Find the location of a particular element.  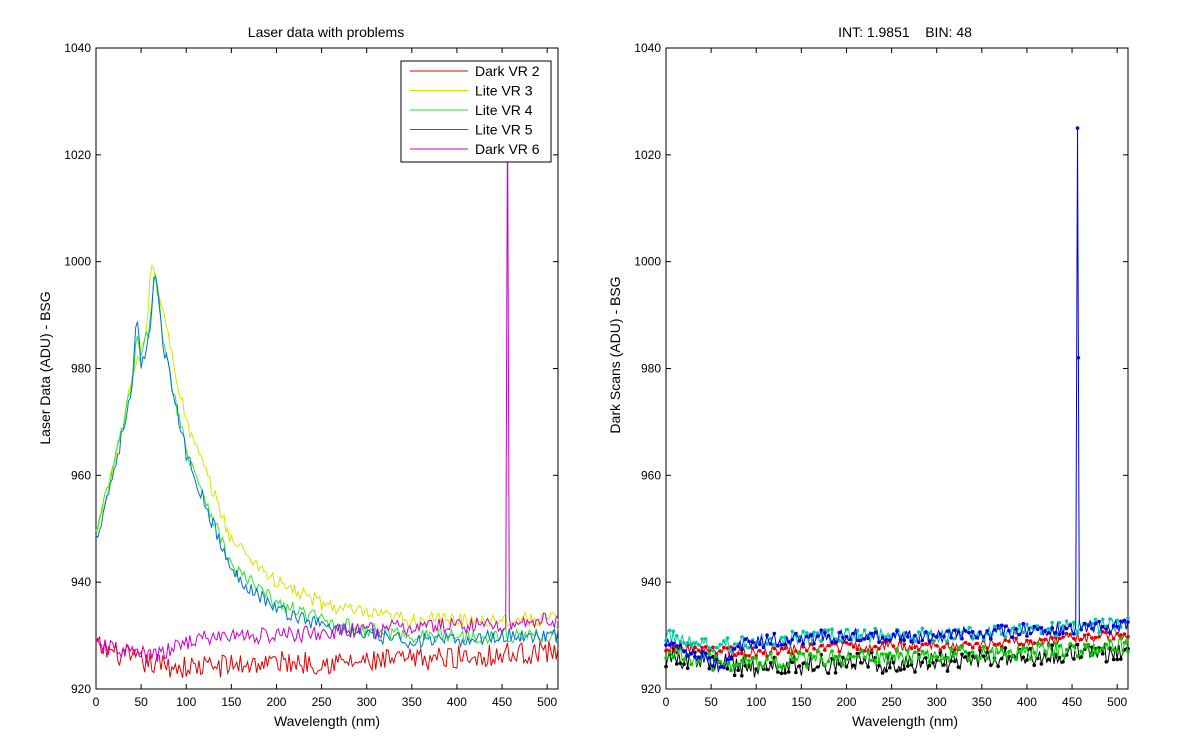

legend-entry-dark-vr-2: Dark VR 2 is located at coordinates (475, 71).